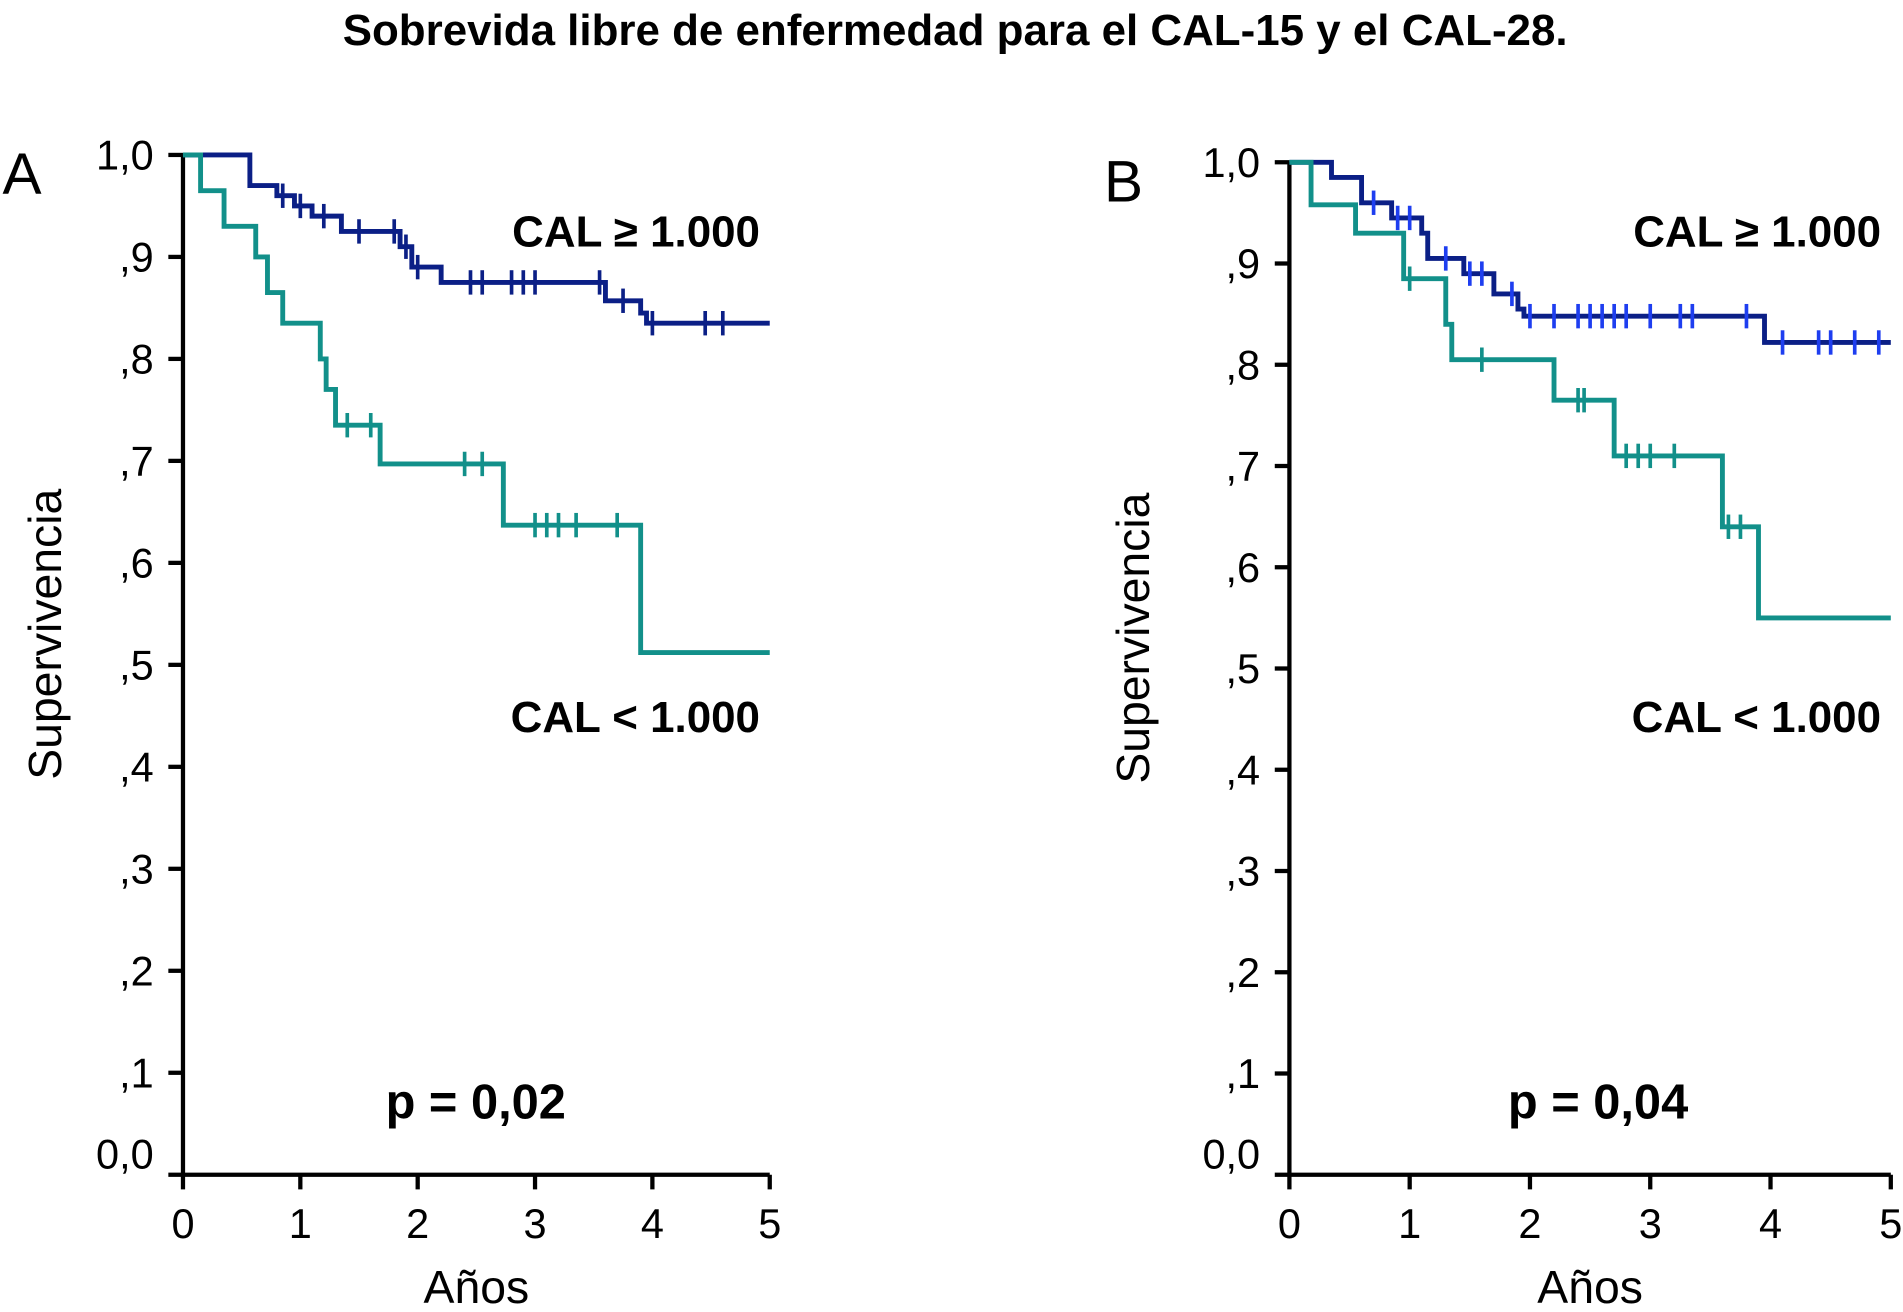  What do you see at coordinates (21, 174) in the screenshot?
I see `panel-letter: A` at bounding box center [21, 174].